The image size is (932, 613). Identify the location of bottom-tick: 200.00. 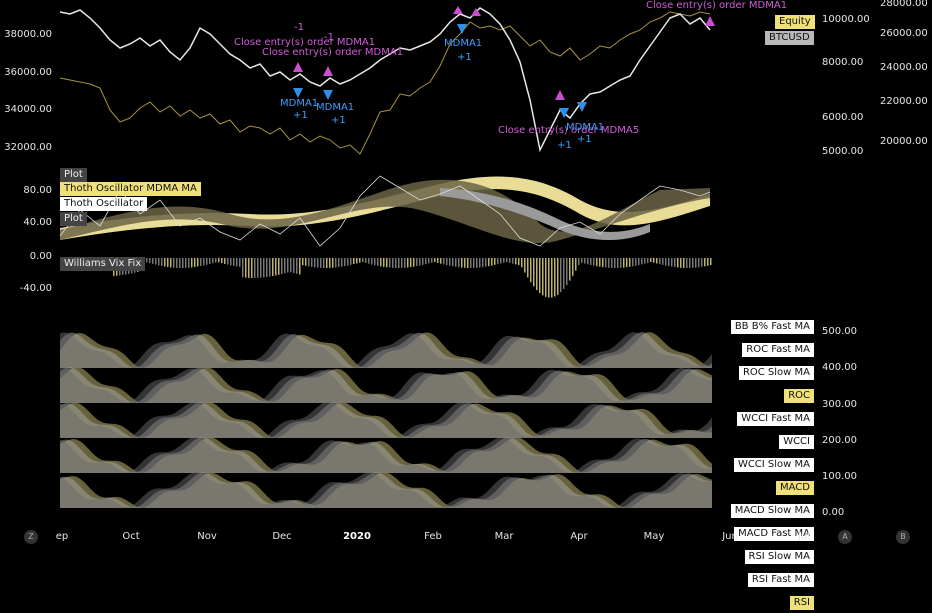
(839, 440).